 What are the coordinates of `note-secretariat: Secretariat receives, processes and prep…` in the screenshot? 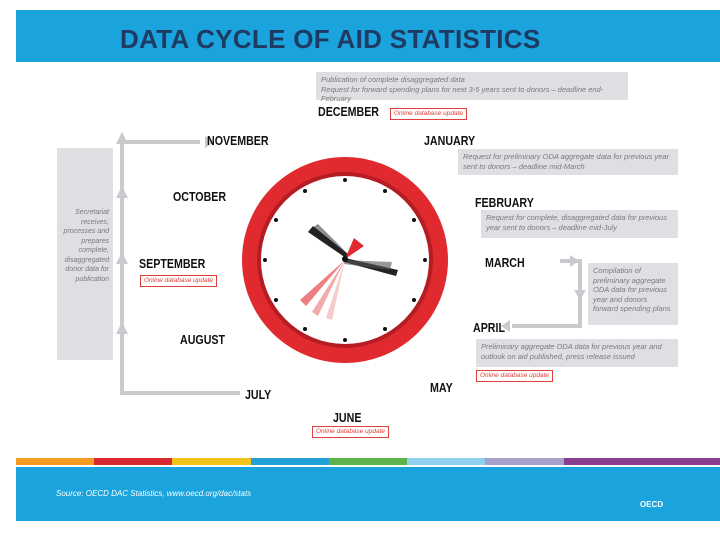 It's located at (85, 254).